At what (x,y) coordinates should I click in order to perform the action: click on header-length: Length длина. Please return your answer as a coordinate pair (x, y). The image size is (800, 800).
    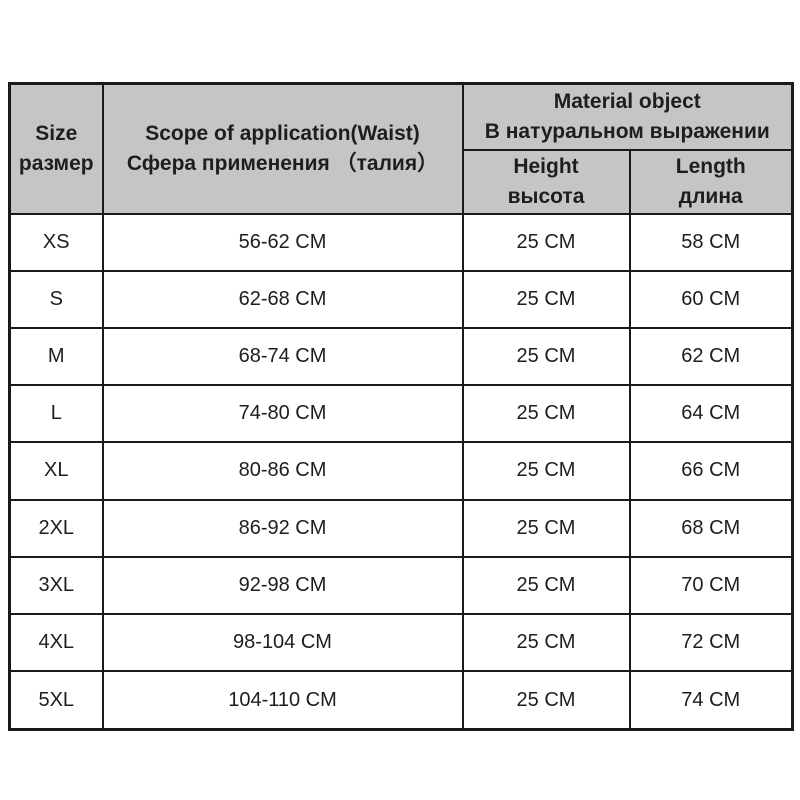
    Looking at the image, I should click on (711, 181).